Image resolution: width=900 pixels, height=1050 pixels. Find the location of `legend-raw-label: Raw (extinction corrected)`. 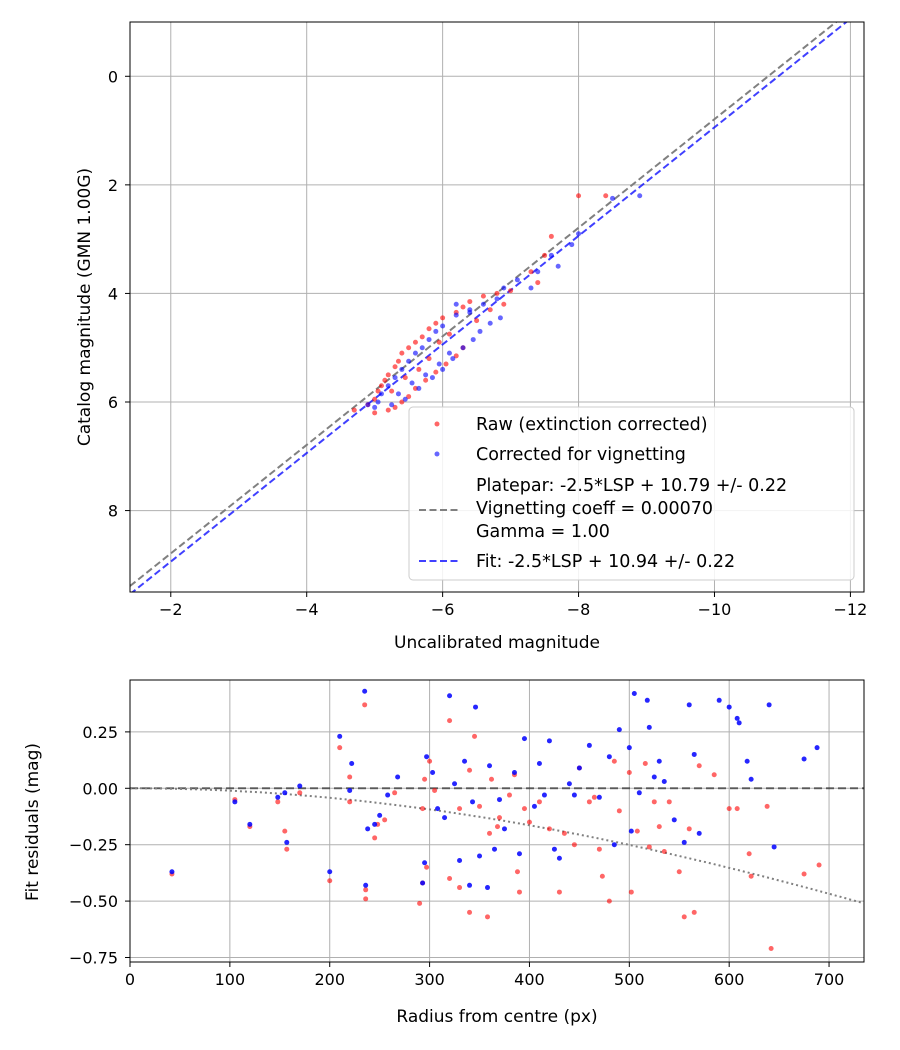

legend-raw-label: Raw (extinction corrected) is located at coordinates (592, 425).